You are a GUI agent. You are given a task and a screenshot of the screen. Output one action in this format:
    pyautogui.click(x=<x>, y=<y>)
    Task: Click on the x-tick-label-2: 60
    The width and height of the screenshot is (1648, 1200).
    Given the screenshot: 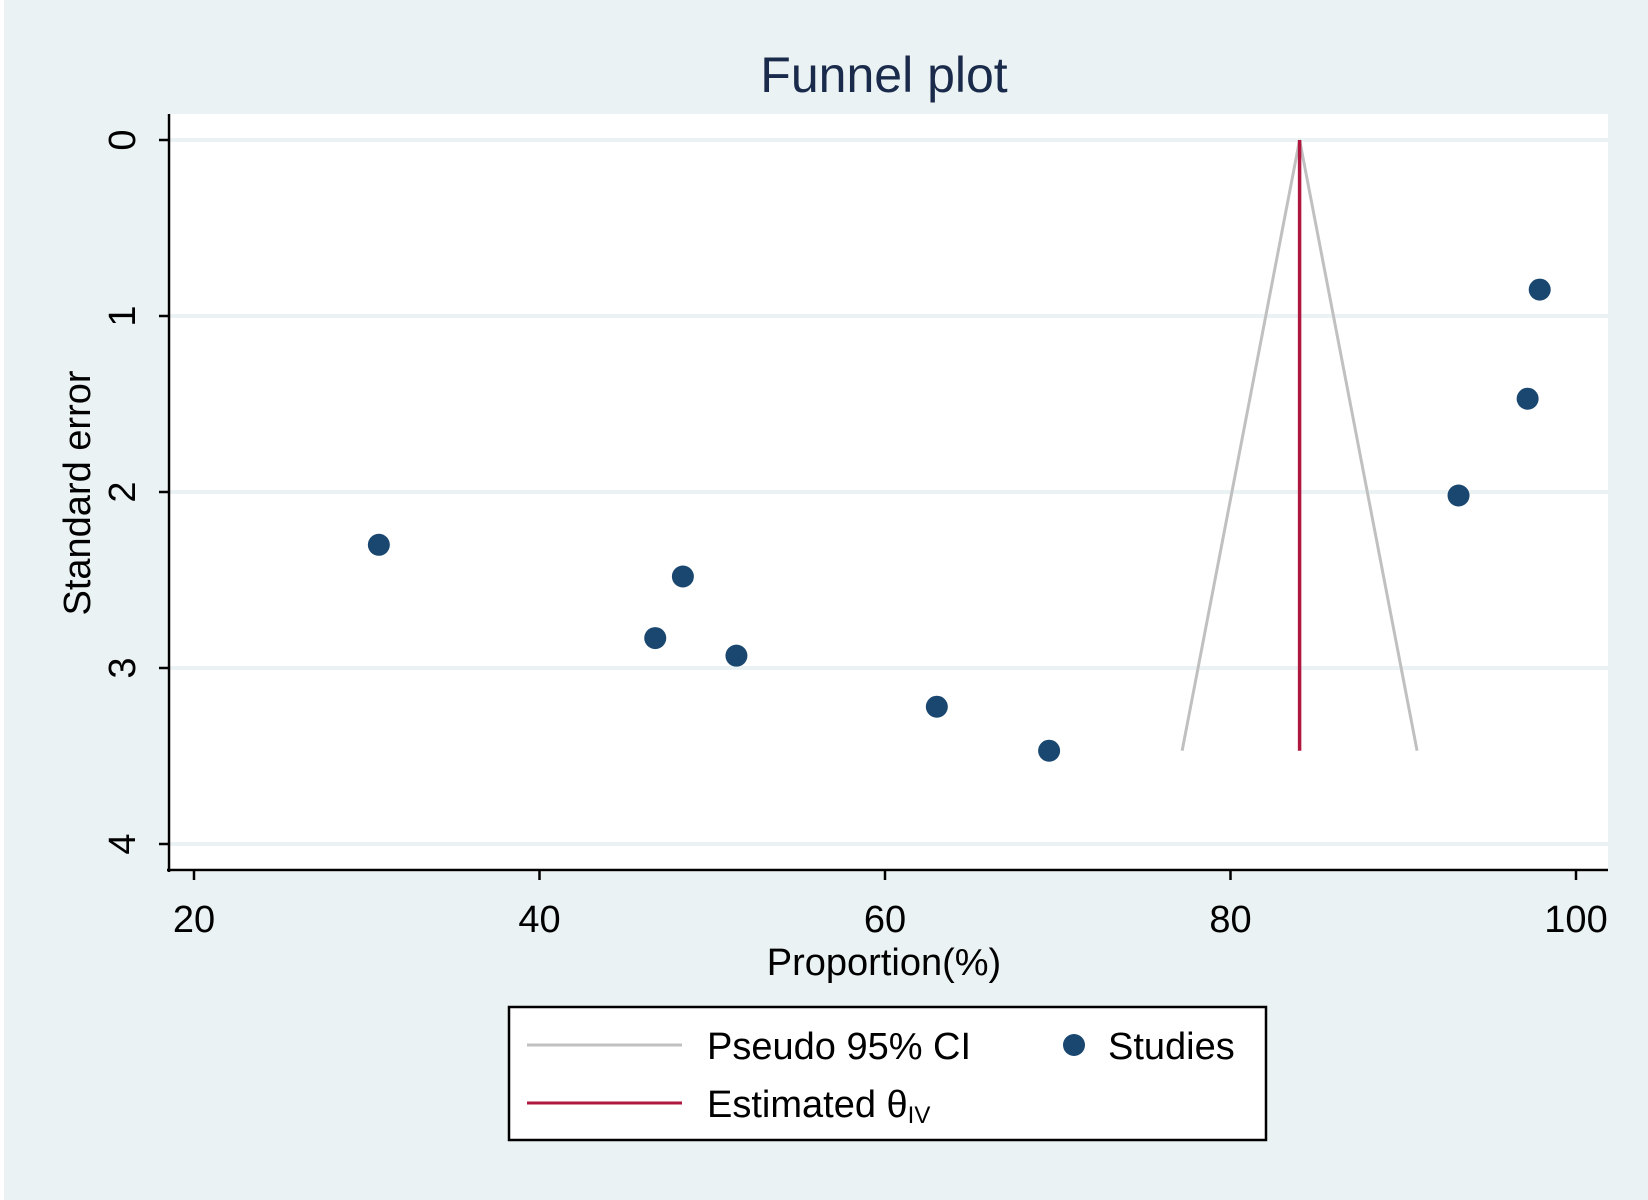 What is the action you would take?
    pyautogui.click(x=885, y=920)
    